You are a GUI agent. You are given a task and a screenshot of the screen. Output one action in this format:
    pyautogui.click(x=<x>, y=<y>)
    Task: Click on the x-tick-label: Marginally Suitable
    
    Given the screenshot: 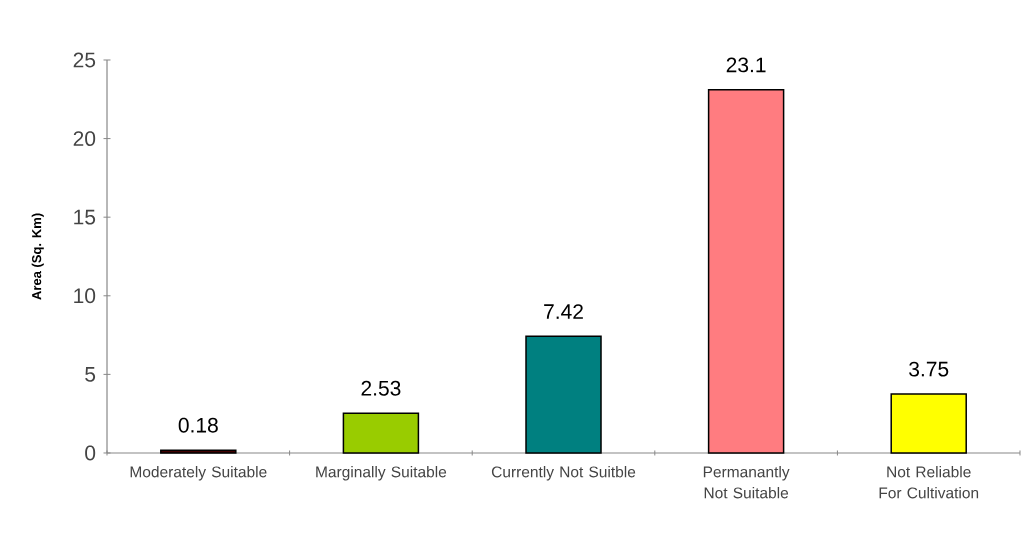 What is the action you would take?
    pyautogui.click(x=381, y=473)
    